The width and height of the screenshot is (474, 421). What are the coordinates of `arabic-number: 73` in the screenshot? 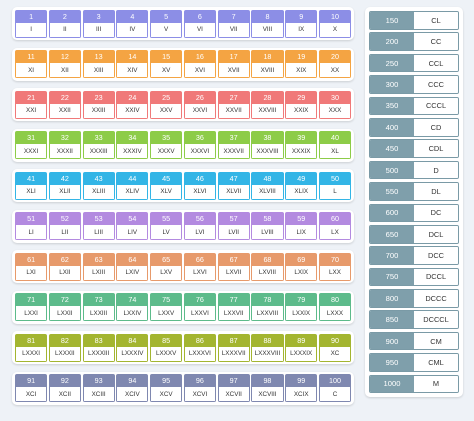 It's located at (98, 299).